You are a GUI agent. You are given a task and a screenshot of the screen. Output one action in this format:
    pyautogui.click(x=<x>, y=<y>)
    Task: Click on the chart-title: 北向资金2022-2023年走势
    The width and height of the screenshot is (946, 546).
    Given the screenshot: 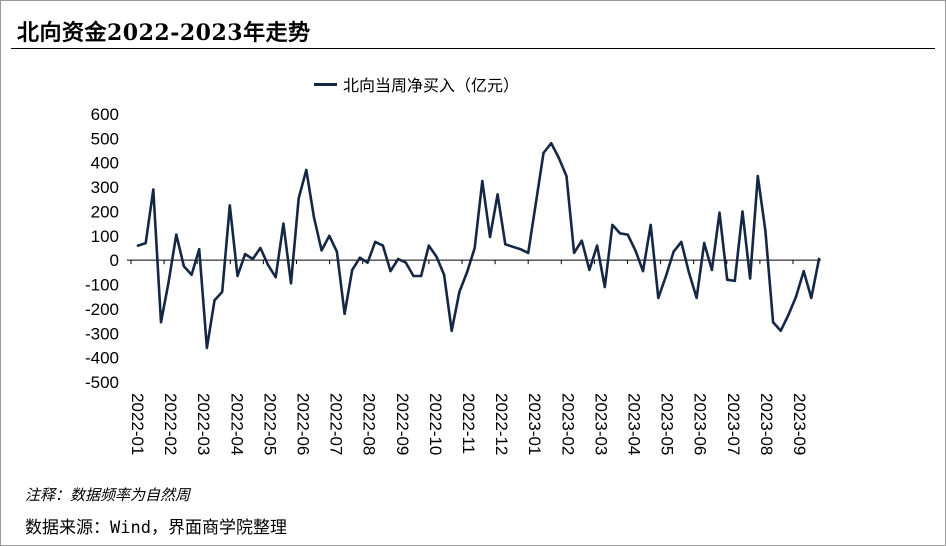 What is the action you would take?
    pyautogui.click(x=164, y=33)
    